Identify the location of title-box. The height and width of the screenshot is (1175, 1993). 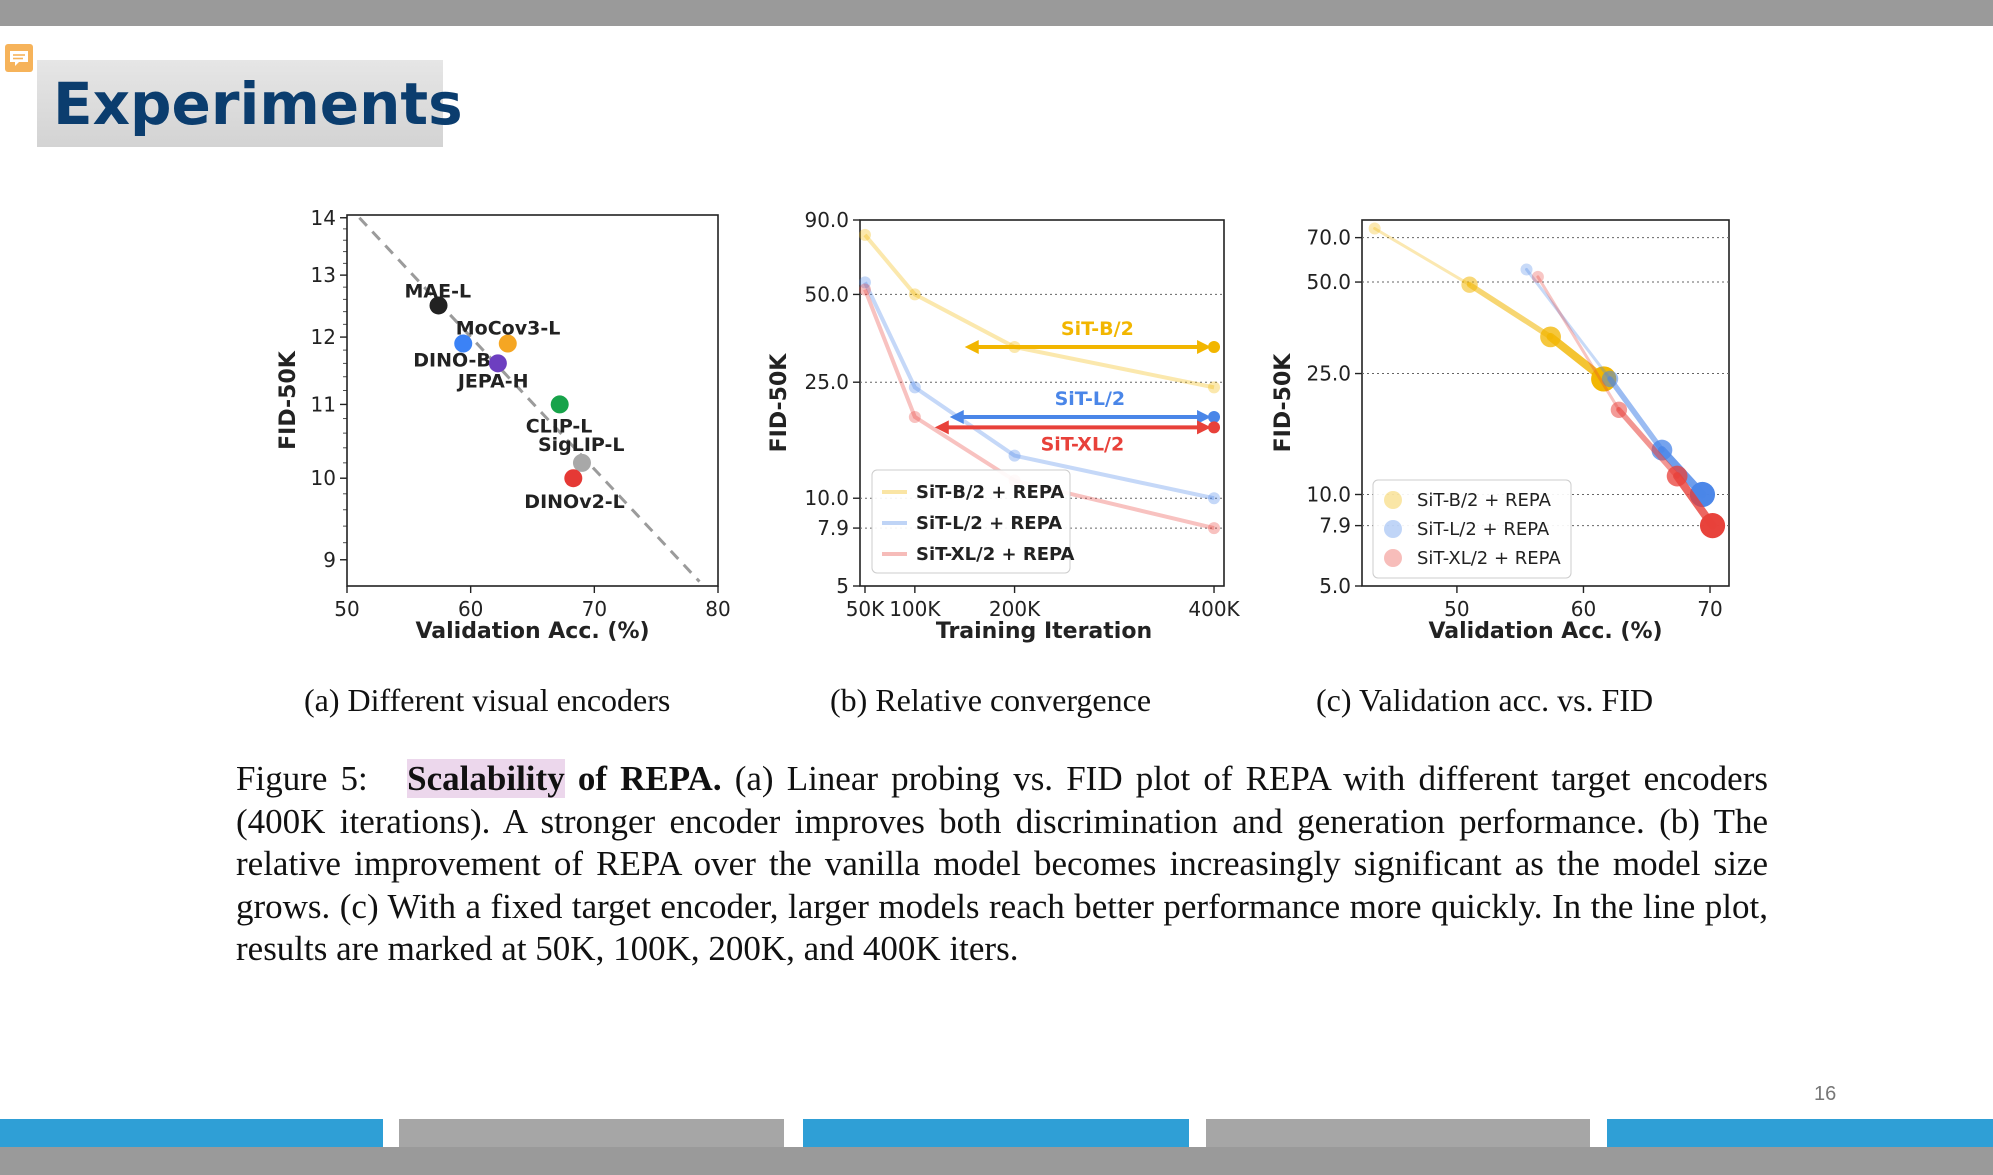
(240, 103).